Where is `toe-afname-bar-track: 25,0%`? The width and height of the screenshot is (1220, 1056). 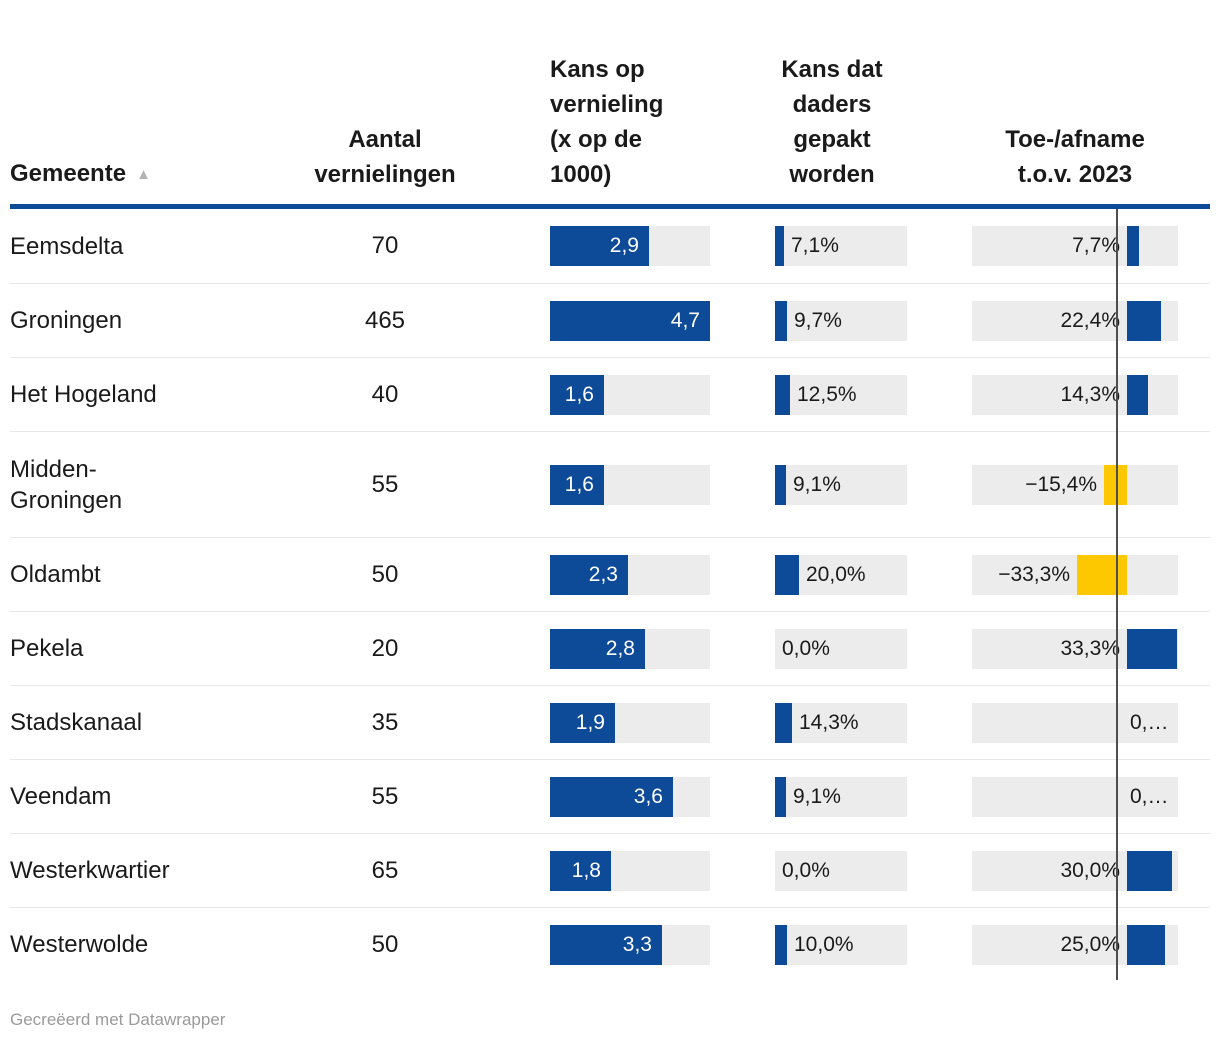 toe-afname-bar-track: 25,0% is located at coordinates (1075, 944).